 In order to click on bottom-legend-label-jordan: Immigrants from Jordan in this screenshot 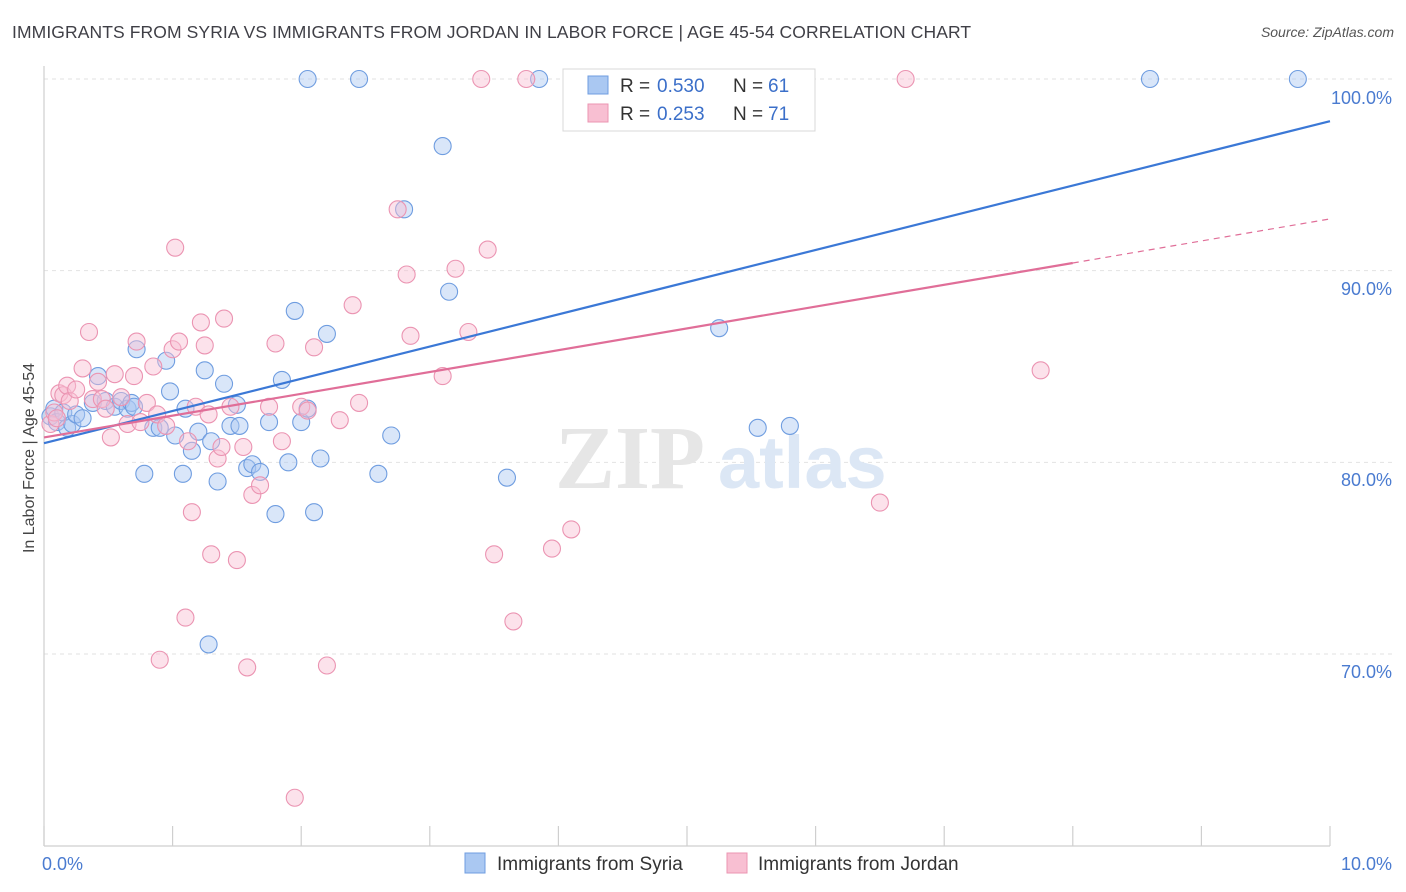, I will do `click(858, 864)`.